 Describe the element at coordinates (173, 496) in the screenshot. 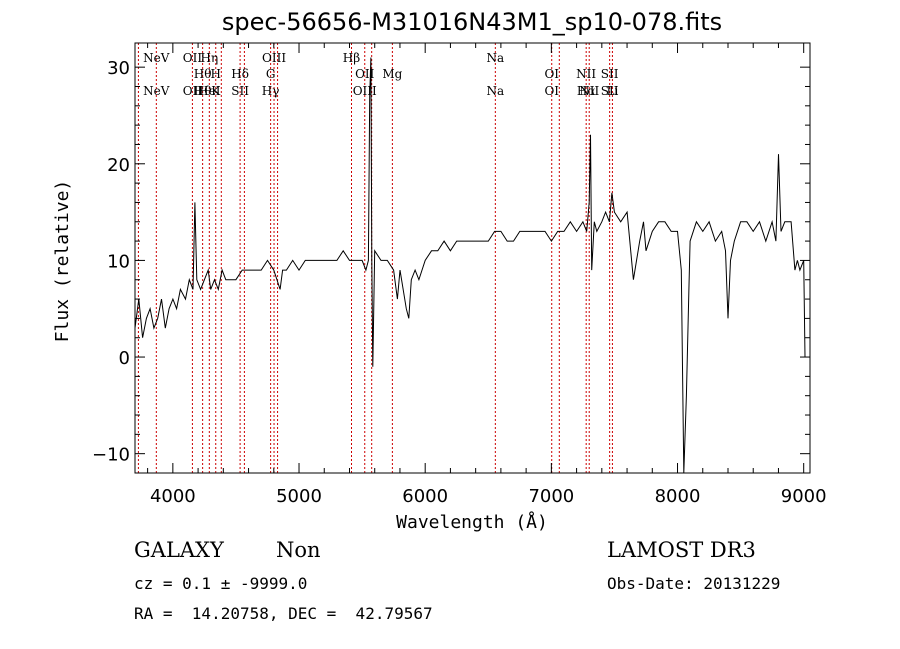

I see `x-tick-label: 4000` at that location.